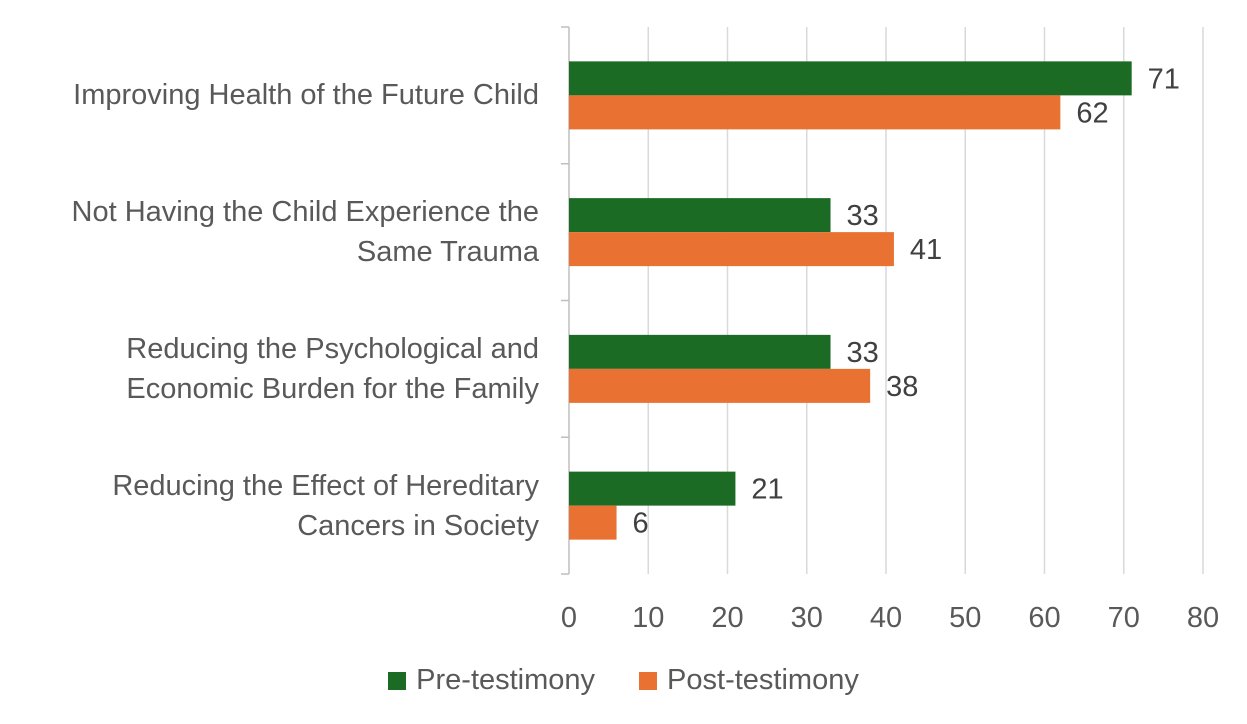  Describe the element at coordinates (727, 618) in the screenshot. I see `x-tick-label-20: 20` at that location.